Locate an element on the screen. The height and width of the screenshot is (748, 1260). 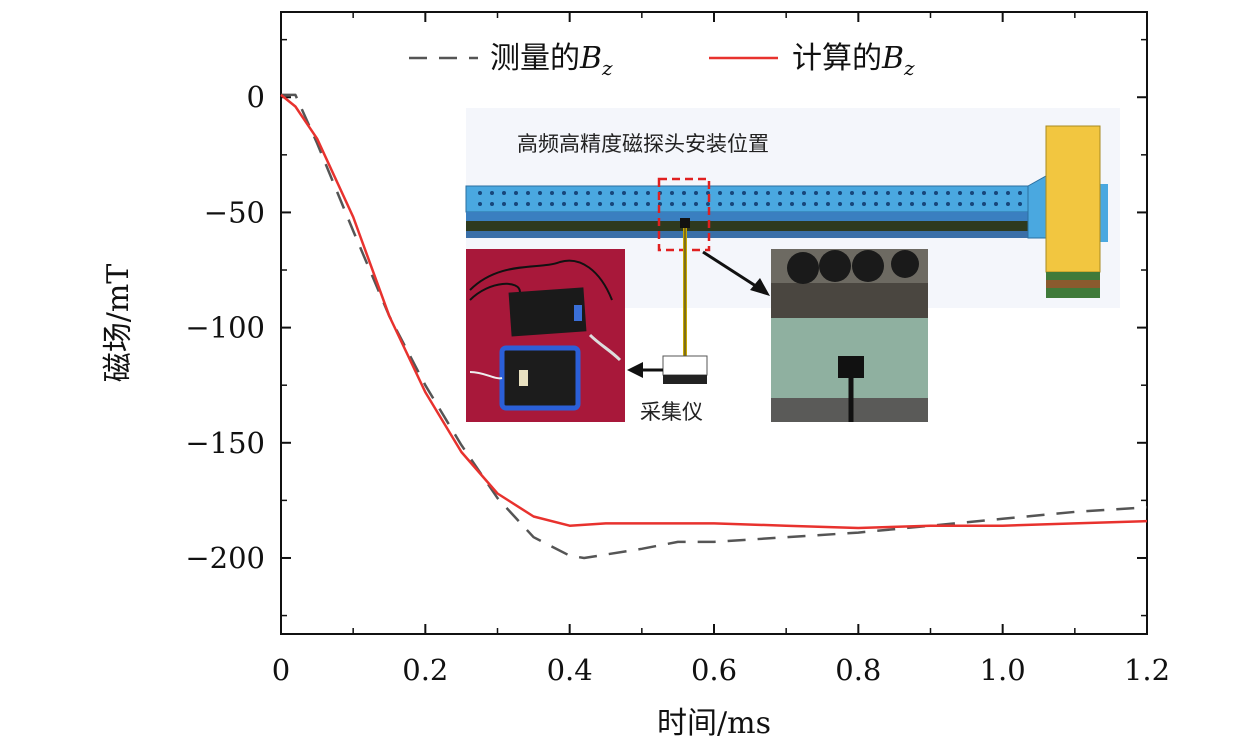
inset-title: 高频高精度磁探头安装位置 is located at coordinates (643, 144).